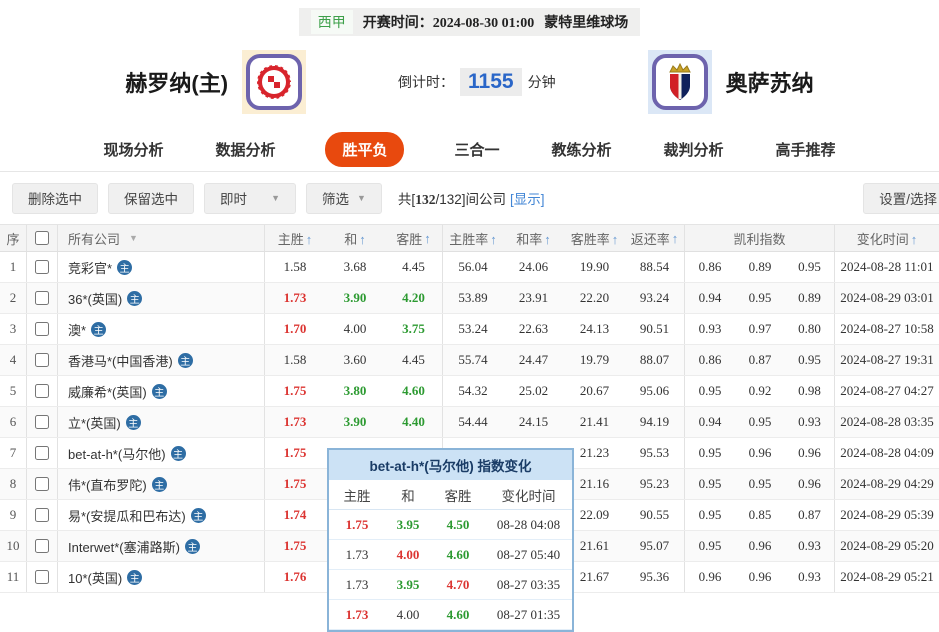 This screenshot has height=632, width=939. What do you see at coordinates (133, 238) in the screenshot?
I see `dropdown-arrow-icon: ▼` at bounding box center [133, 238].